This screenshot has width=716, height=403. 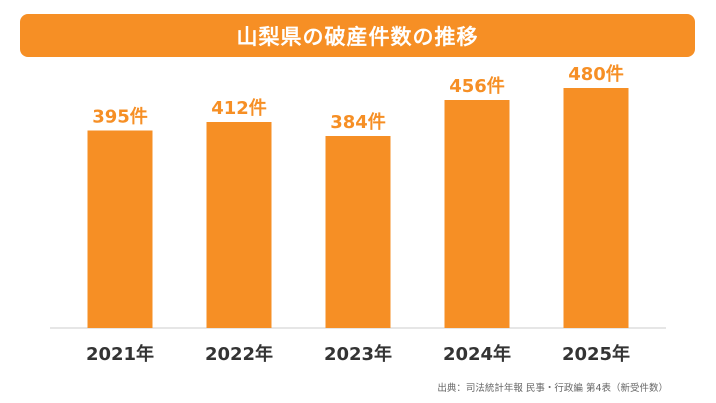 What do you see at coordinates (358, 98) in the screenshot?
I see `value-label-group: 395件 412件 384件 456件 480件` at bounding box center [358, 98].